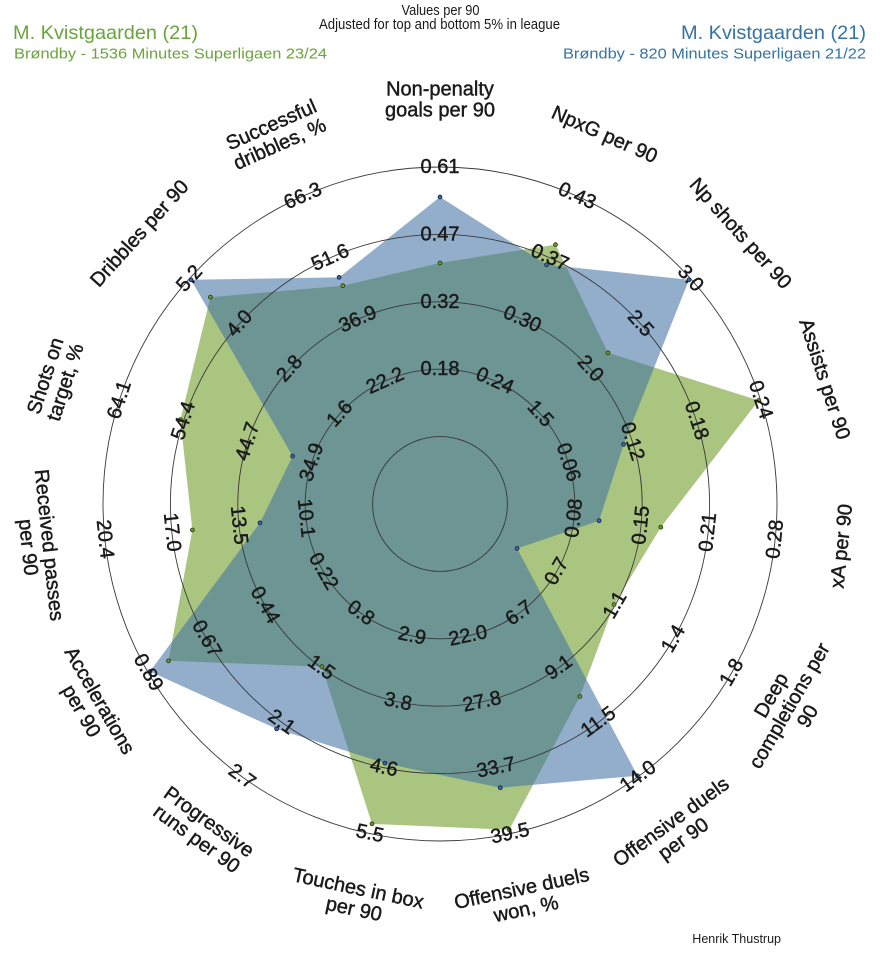 This screenshot has height=955, width=880. Describe the element at coordinates (440, 234) in the screenshot. I see `svg-text: 0.47` at that location.